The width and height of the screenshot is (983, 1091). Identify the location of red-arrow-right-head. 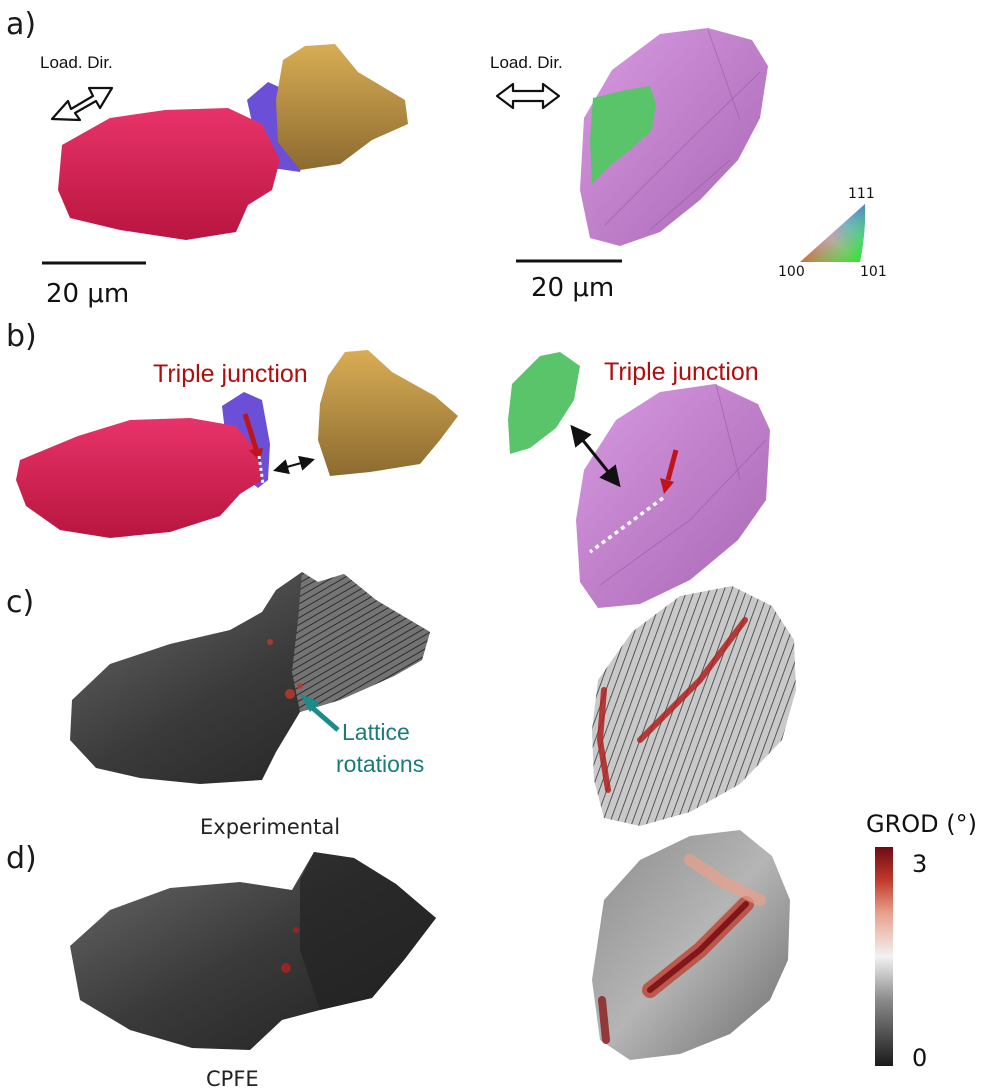
(667, 486).